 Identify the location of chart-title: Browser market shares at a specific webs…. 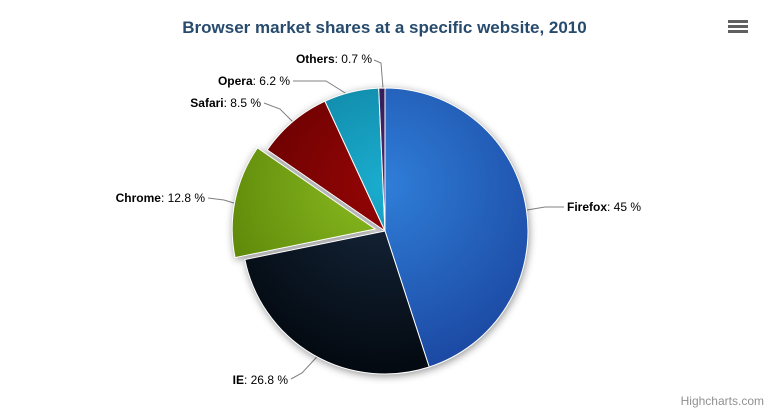
(384, 27).